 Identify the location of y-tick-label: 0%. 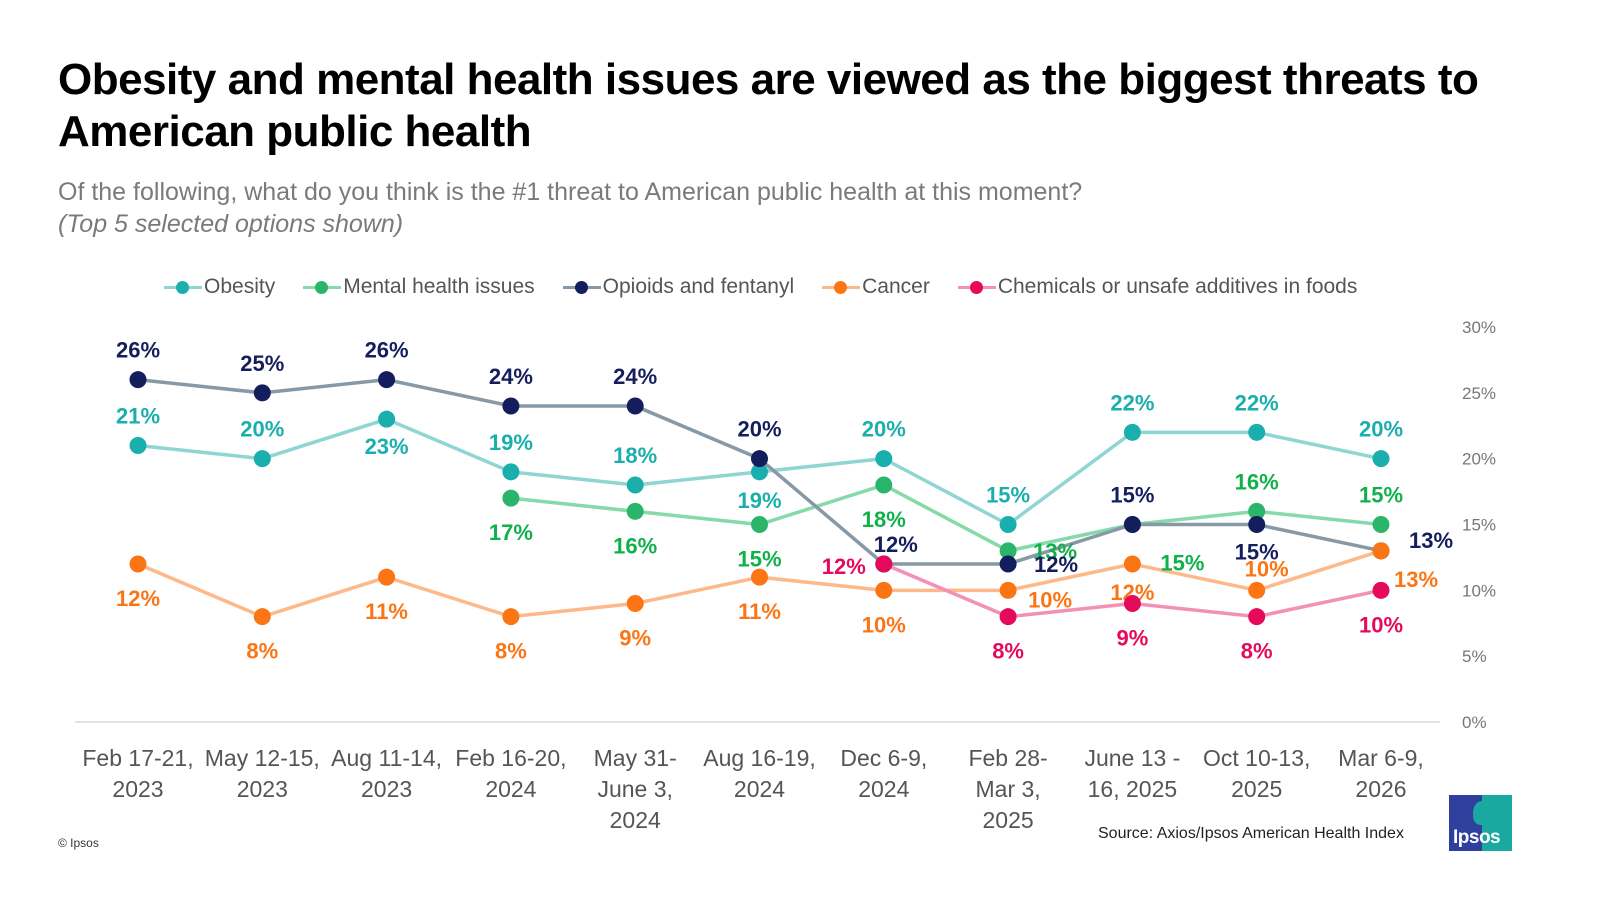
(1474, 722).